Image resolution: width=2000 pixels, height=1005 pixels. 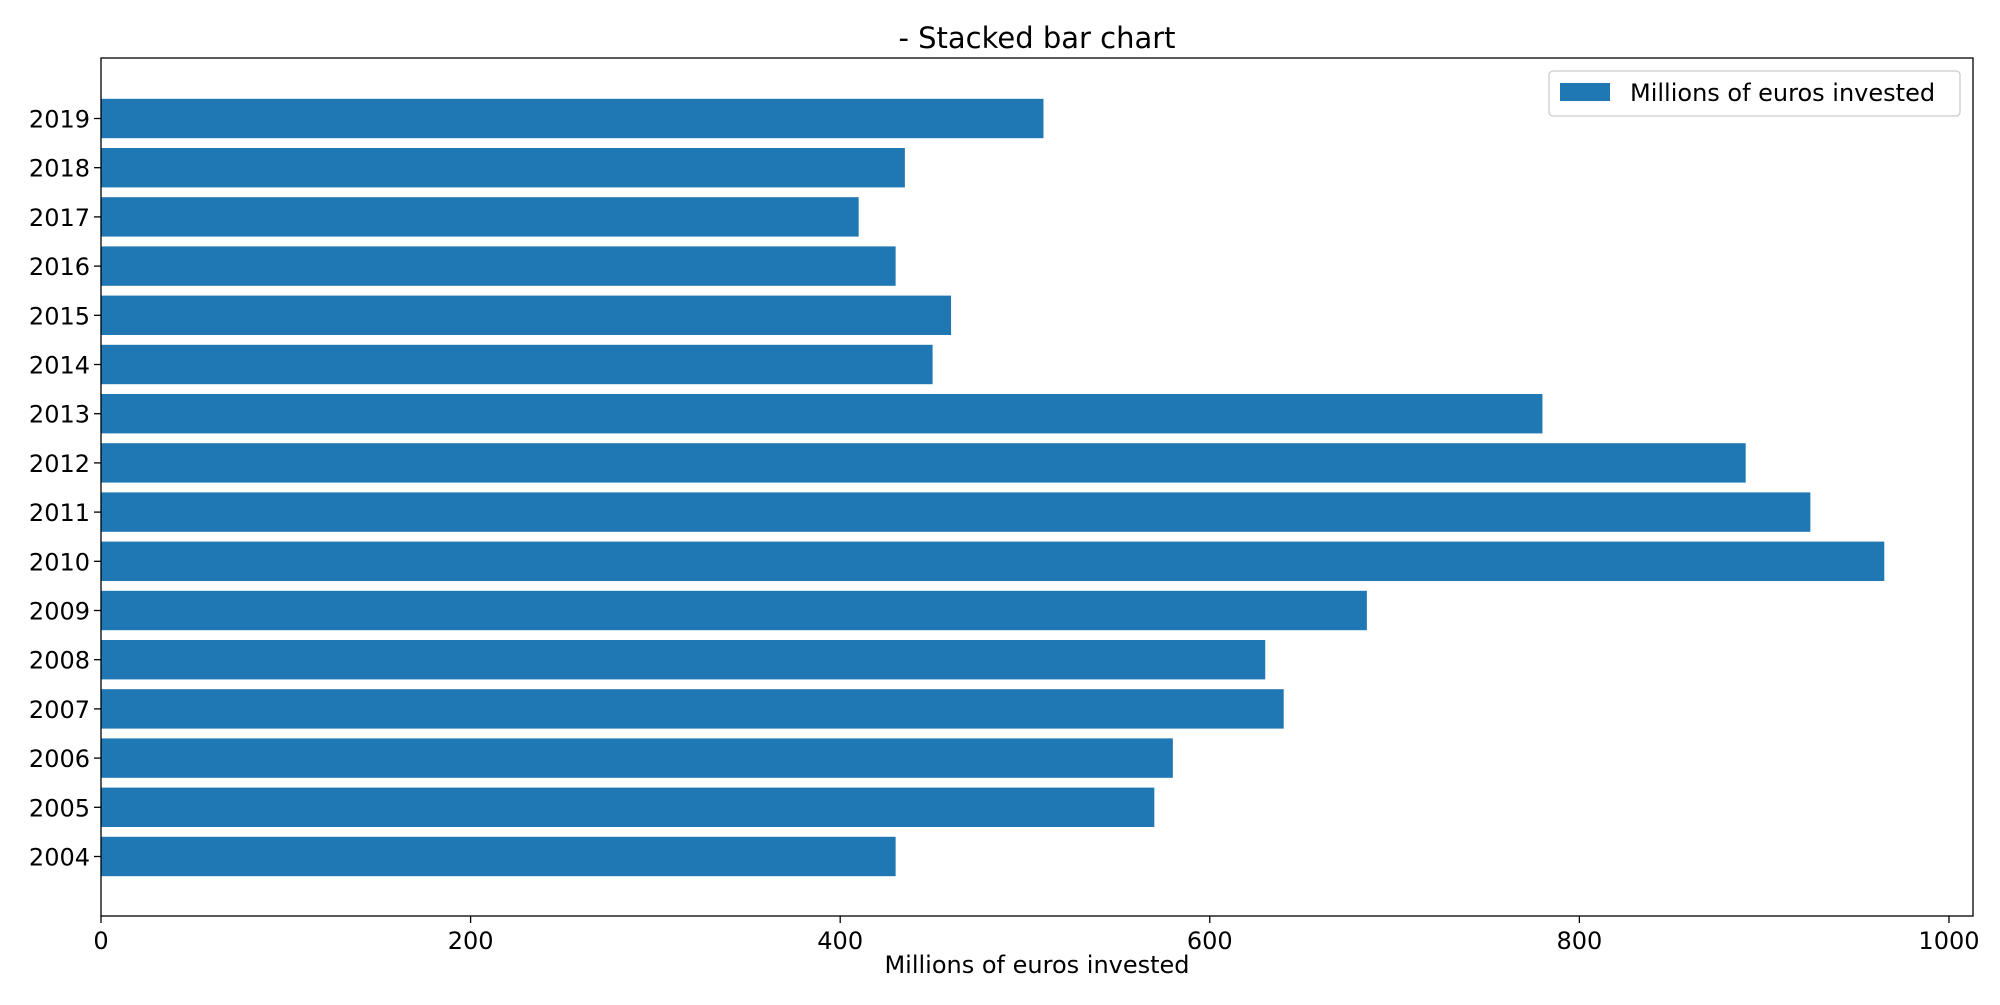 I want to click on bar-2016, so click(x=498, y=266).